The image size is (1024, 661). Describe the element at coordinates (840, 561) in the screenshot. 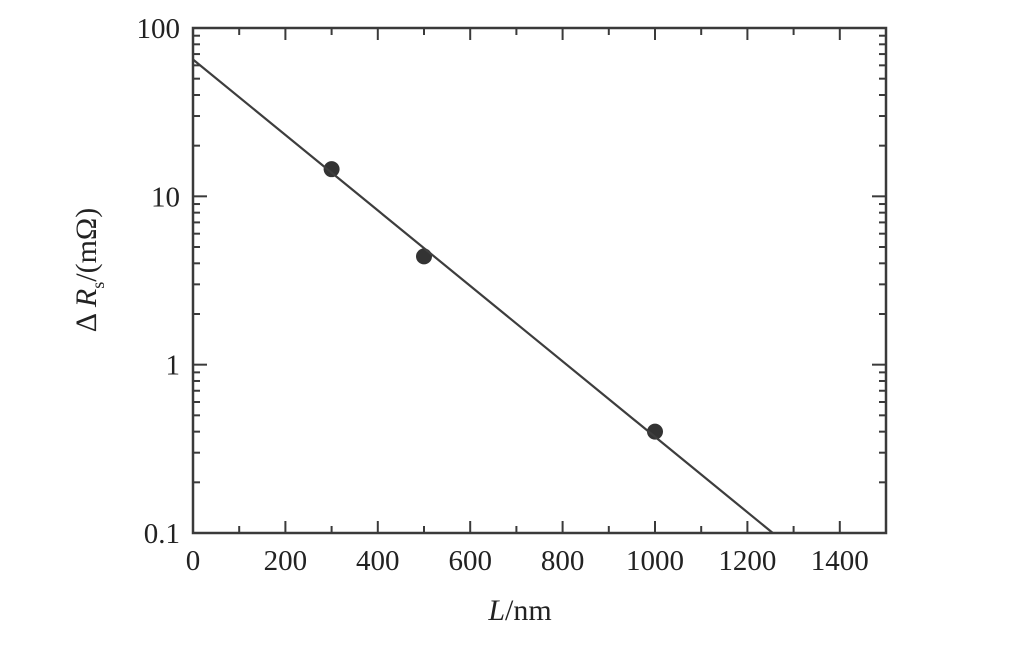

I see `x-tick-label: 1400` at that location.